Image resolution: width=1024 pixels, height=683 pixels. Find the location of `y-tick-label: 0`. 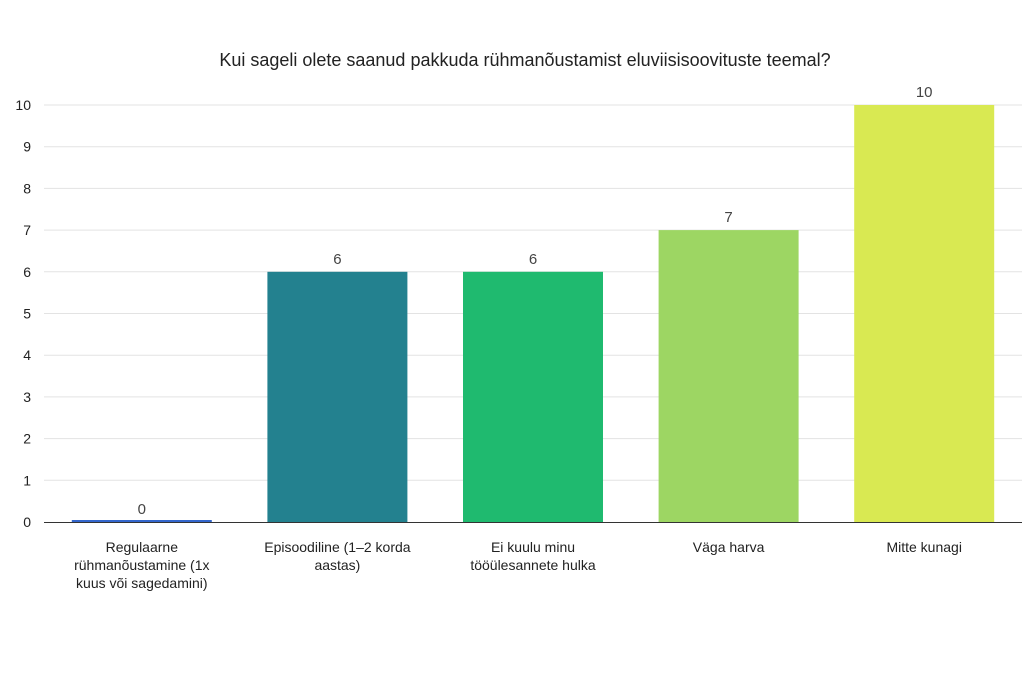

y-tick-label: 0 is located at coordinates (27, 522).